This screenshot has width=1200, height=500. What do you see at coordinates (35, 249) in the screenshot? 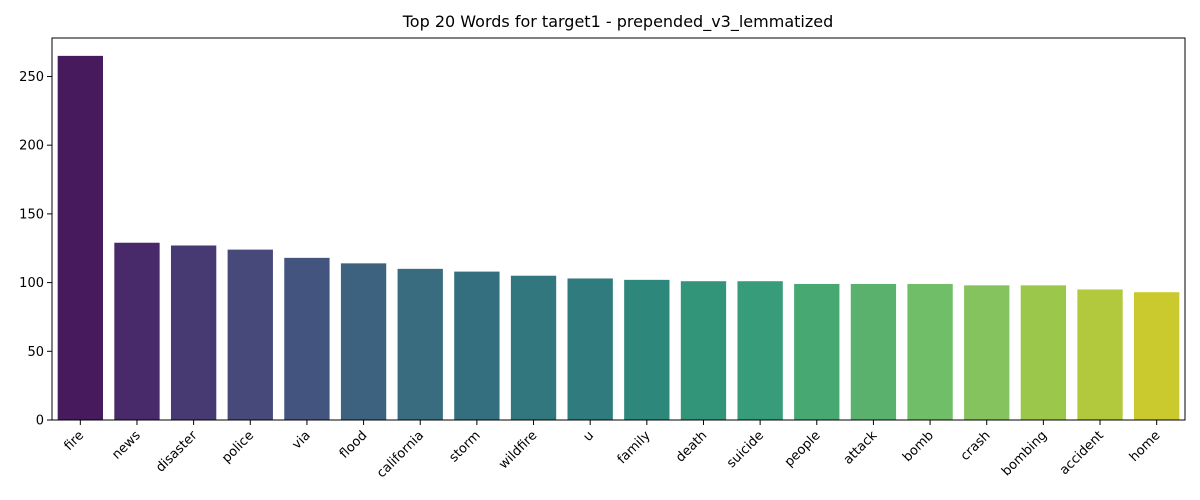
I see `y-axis: 0 50 100 150 200 250` at bounding box center [35, 249].